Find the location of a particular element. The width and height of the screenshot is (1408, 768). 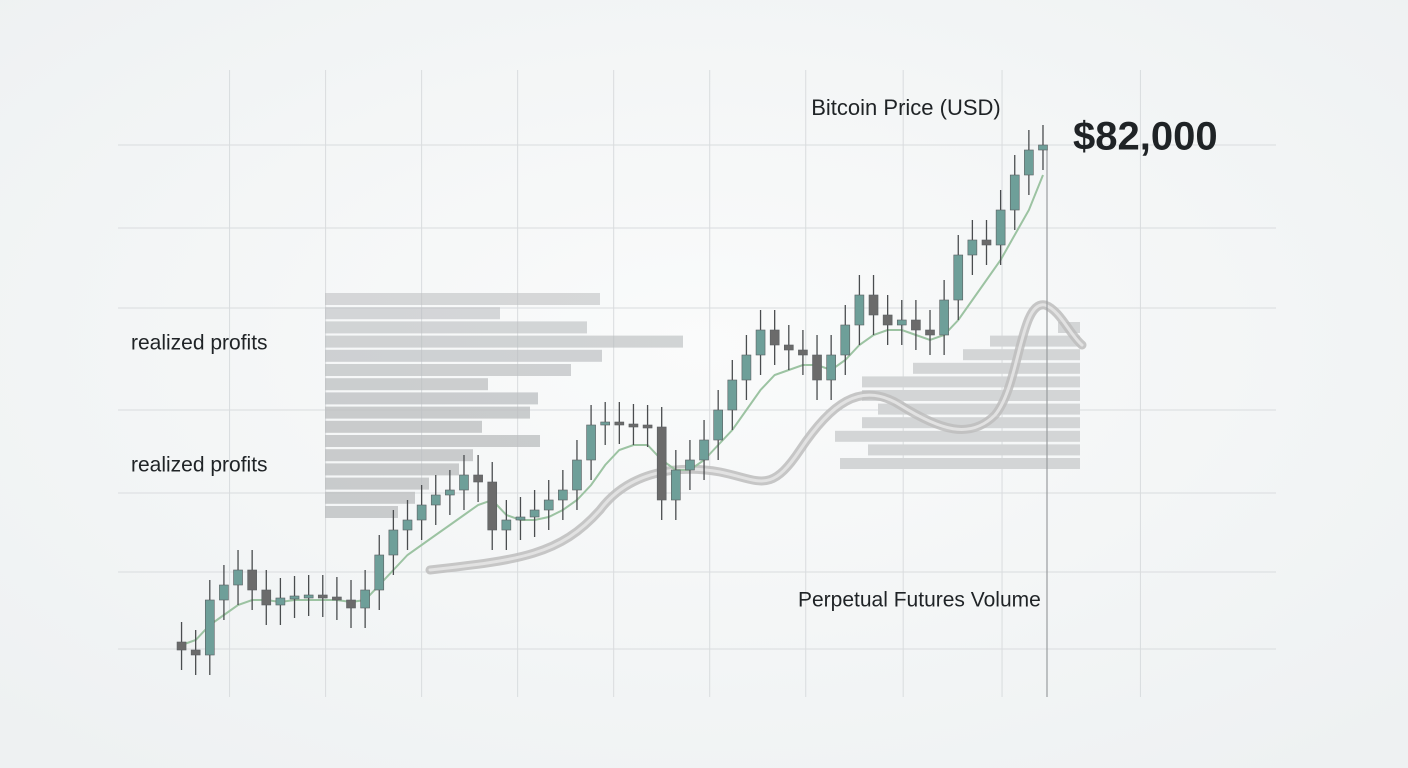

annotation: Perpetual Futures Volume is located at coordinates (919, 600).